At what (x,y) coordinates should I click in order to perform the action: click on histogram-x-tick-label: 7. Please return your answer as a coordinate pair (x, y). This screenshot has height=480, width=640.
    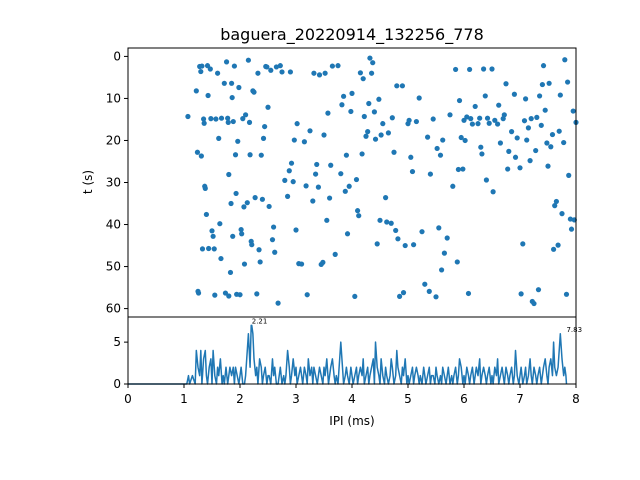
    Looking at the image, I should click on (520, 399).